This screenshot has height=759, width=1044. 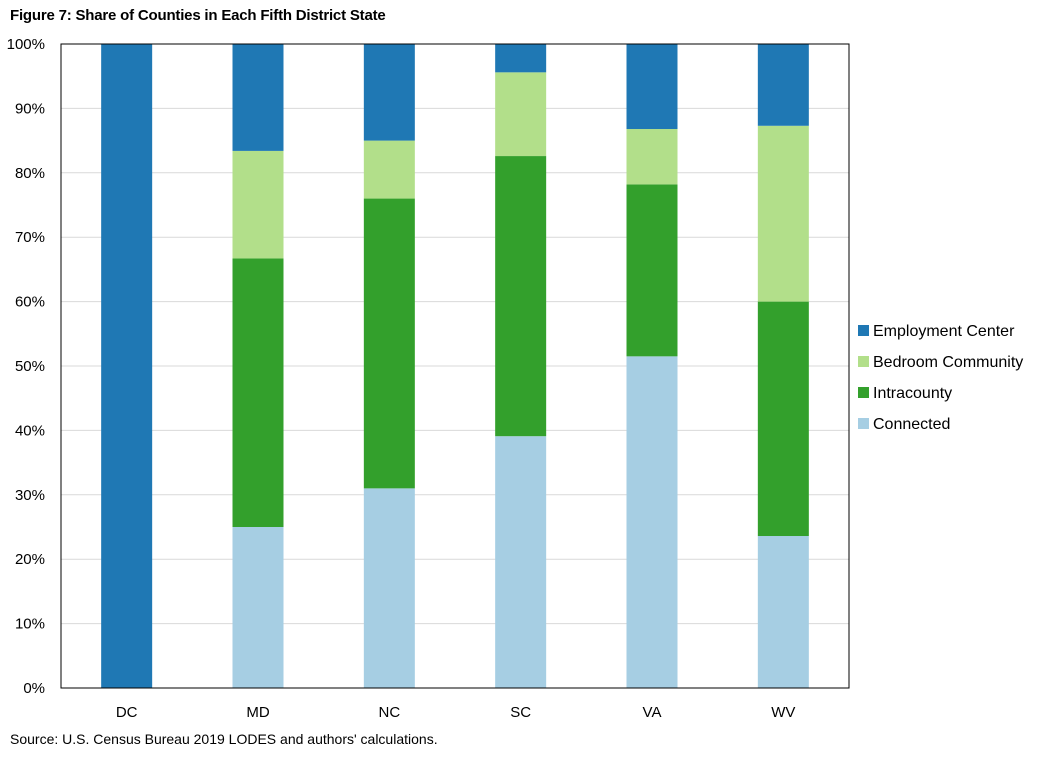 I want to click on bar-nc-intracounty, so click(x=389, y=343).